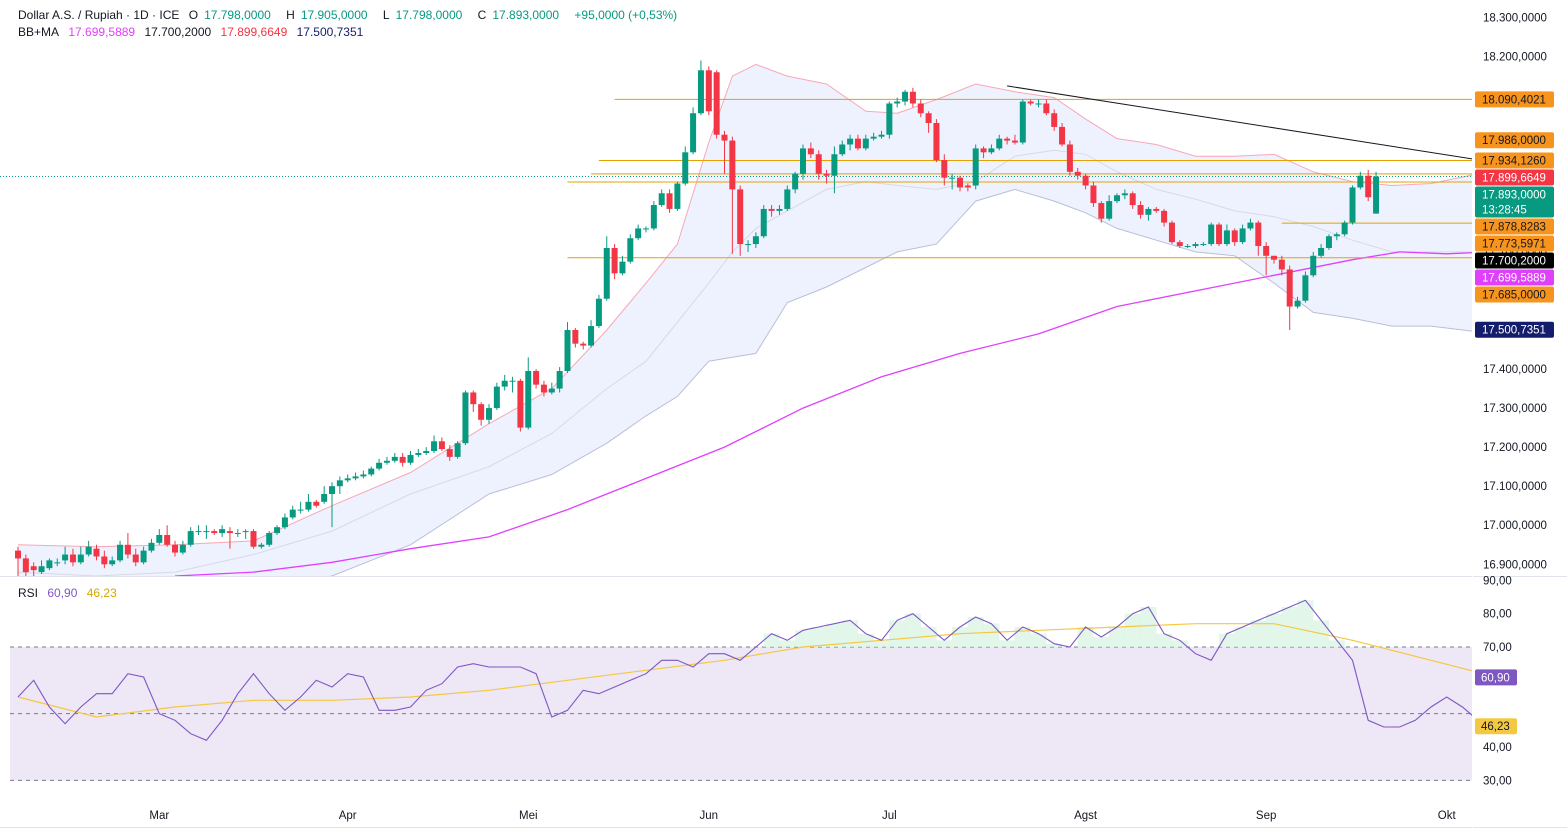  Describe the element at coordinates (28, 593) in the screenshot. I see `rsi-label: RSI` at that location.